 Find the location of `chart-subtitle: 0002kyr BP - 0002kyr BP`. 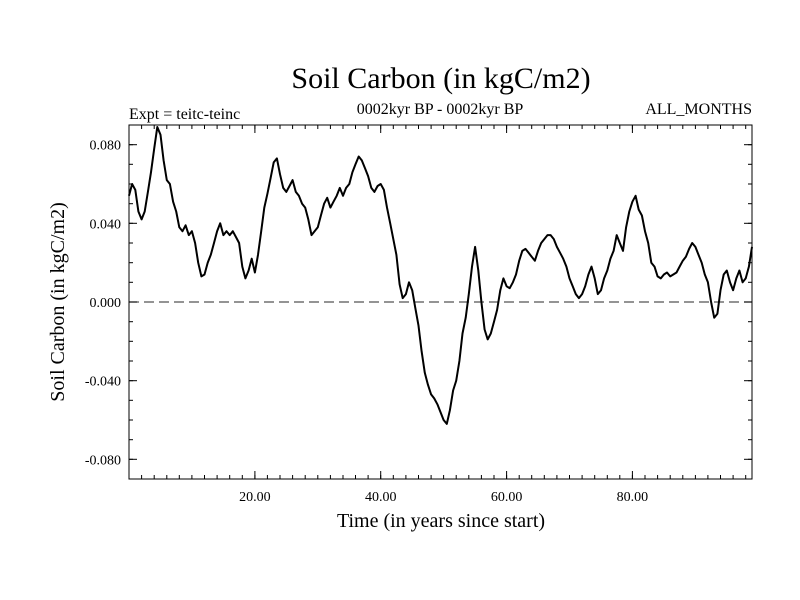

chart-subtitle: 0002kyr BP - 0002kyr BP is located at coordinates (440, 109).